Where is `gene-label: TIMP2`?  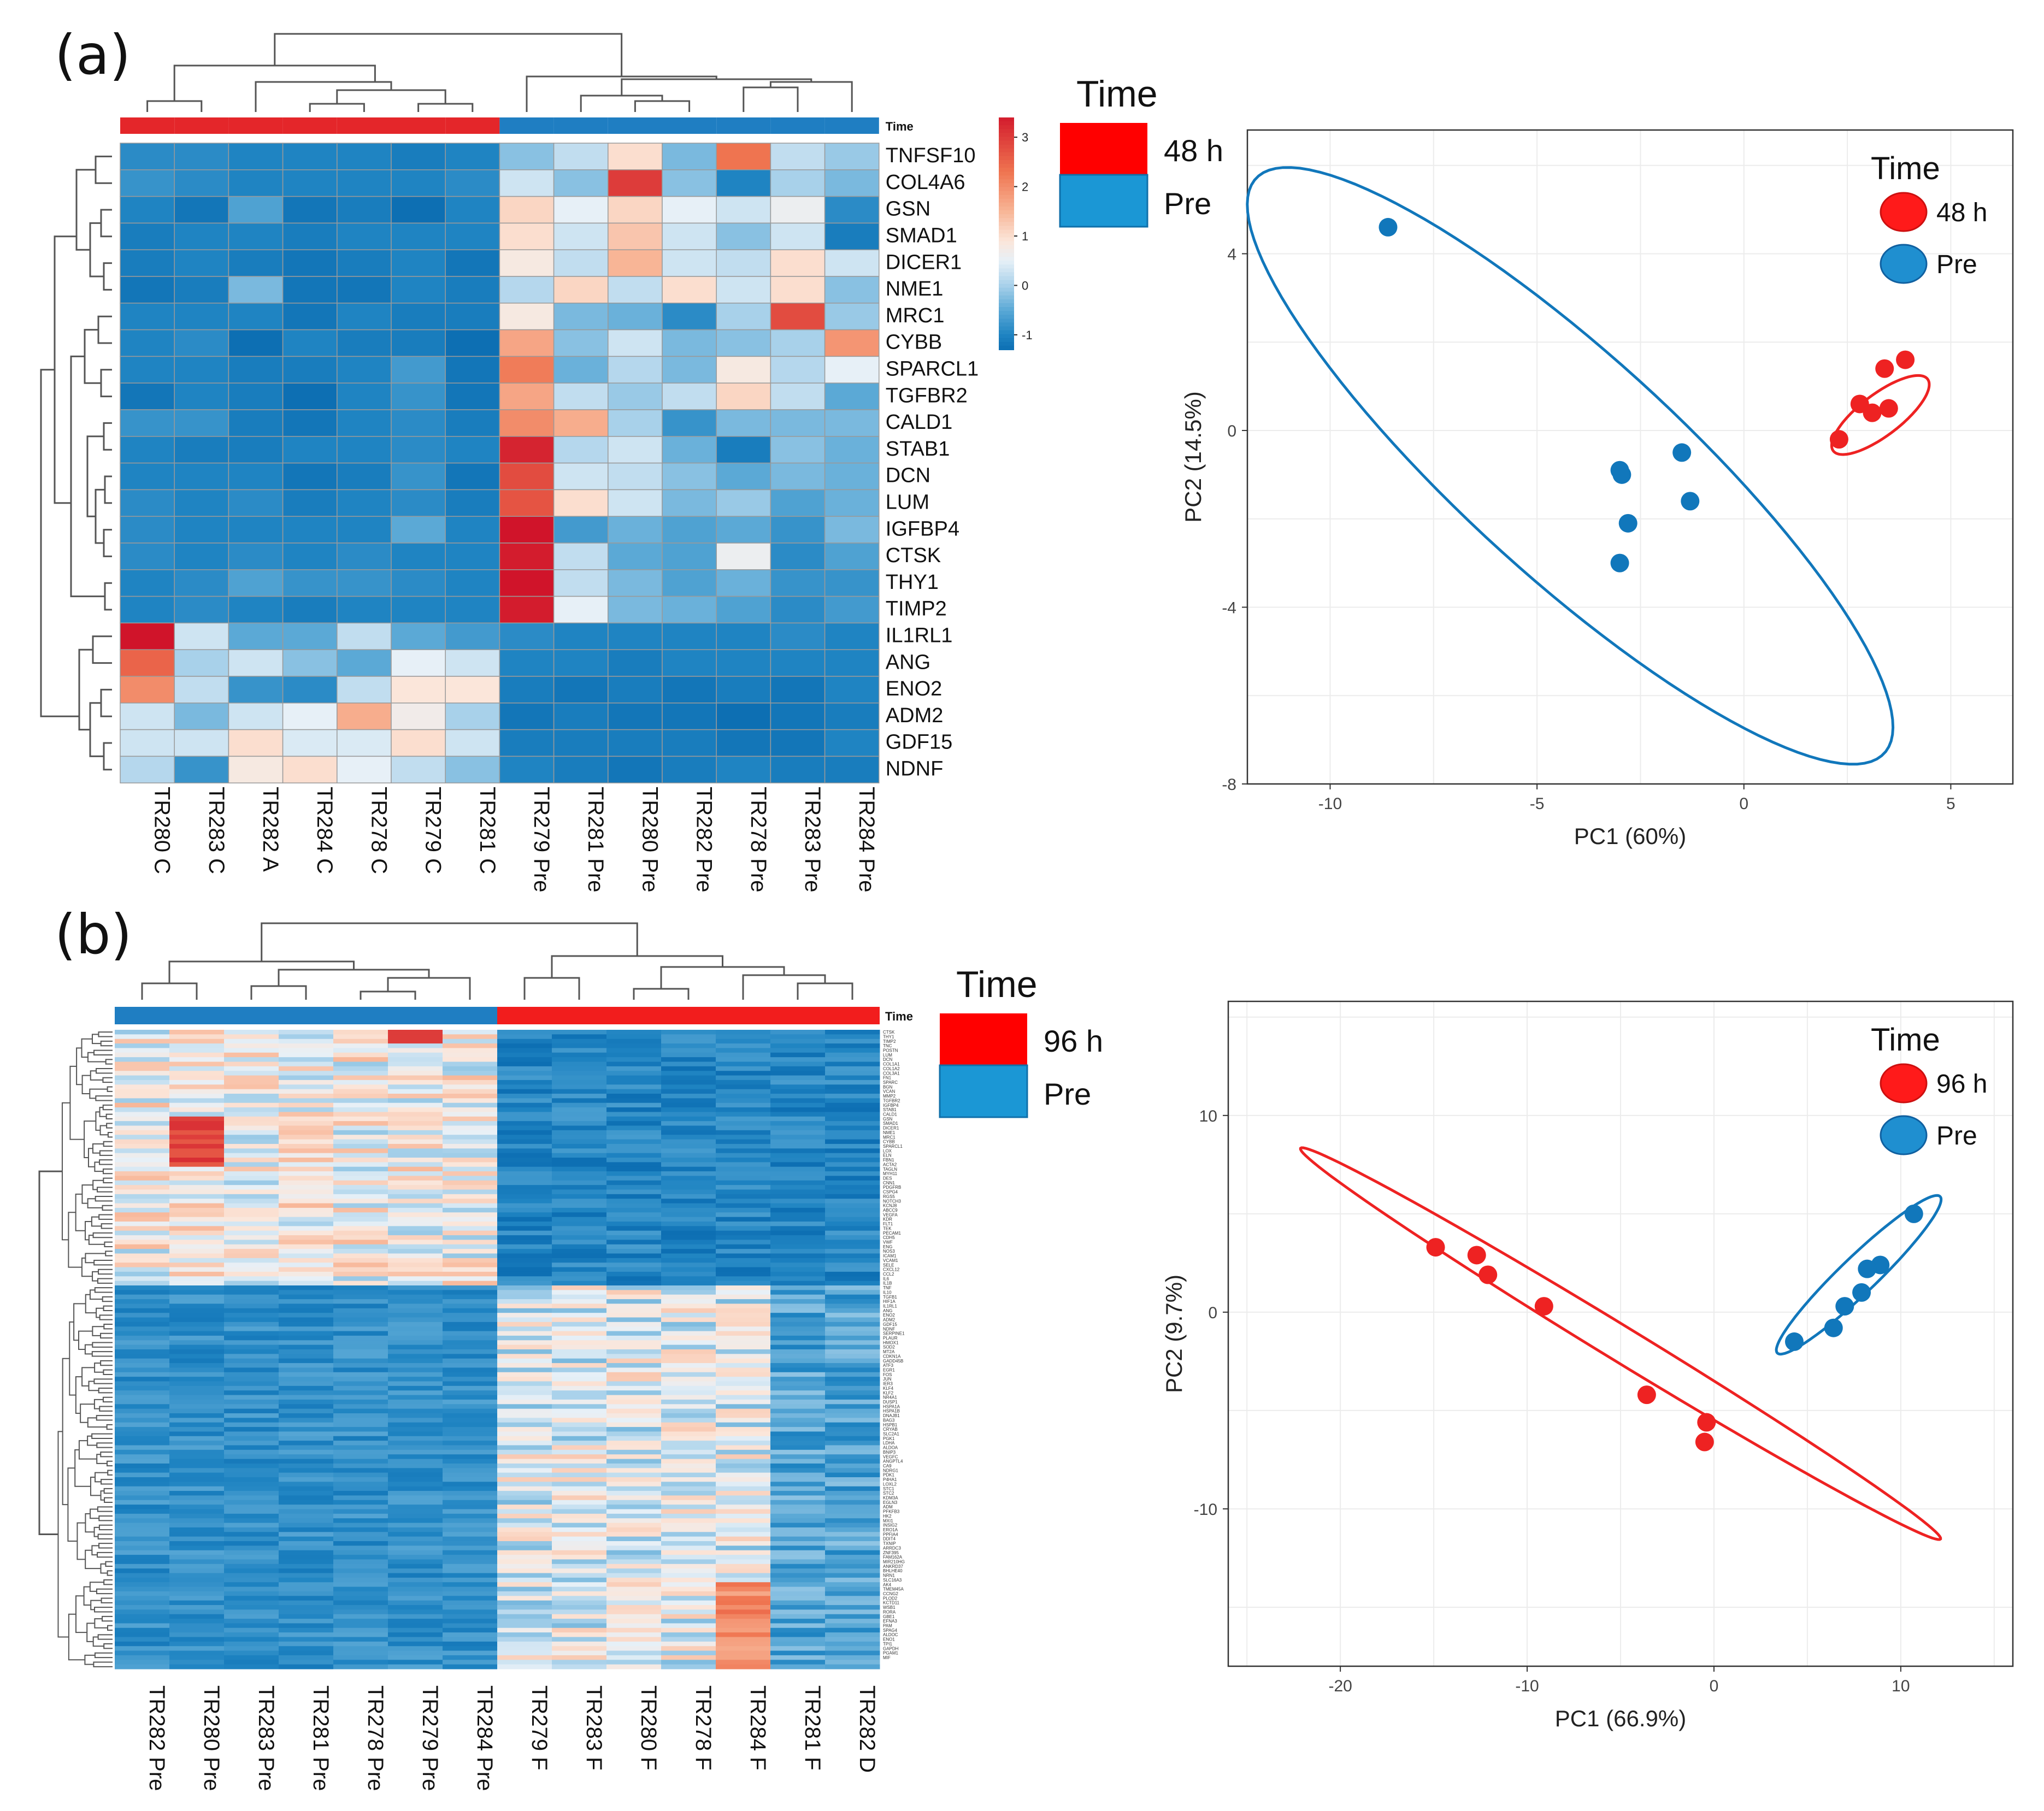 gene-label: TIMP2 is located at coordinates (889, 1041).